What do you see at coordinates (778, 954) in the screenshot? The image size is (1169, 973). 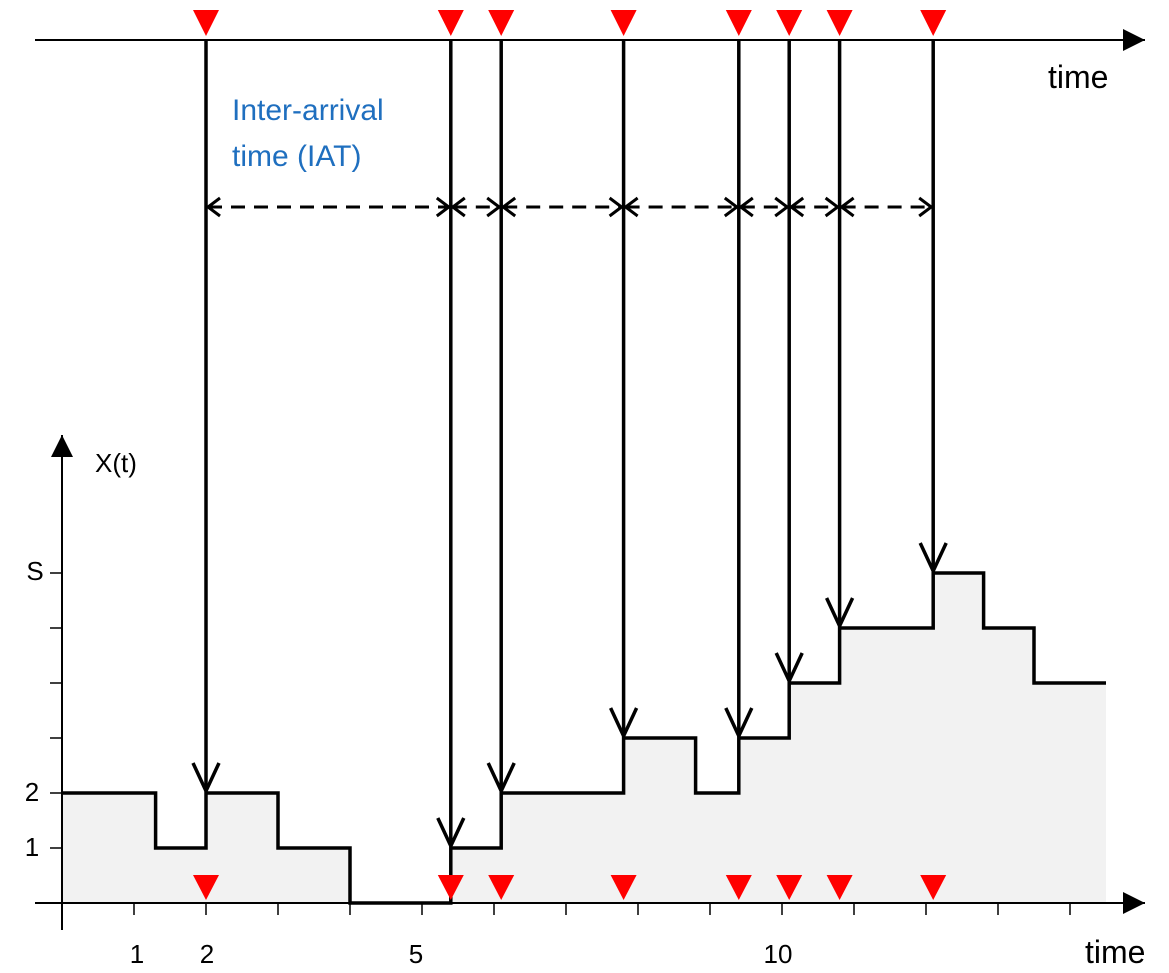 I see `x-tick-label-10: 10` at bounding box center [778, 954].